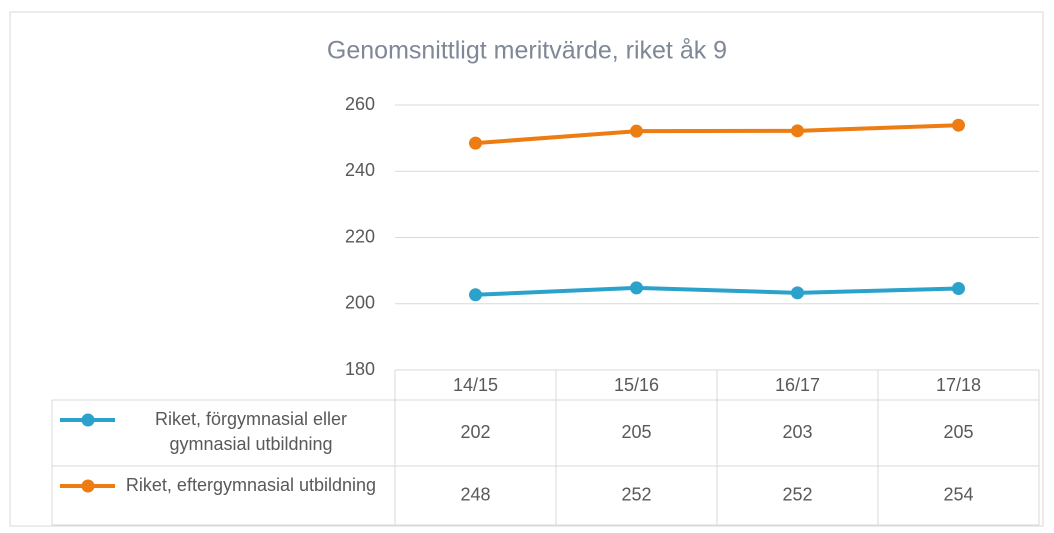  What do you see at coordinates (958, 494) in the screenshot?
I see `table-value: 254` at bounding box center [958, 494].